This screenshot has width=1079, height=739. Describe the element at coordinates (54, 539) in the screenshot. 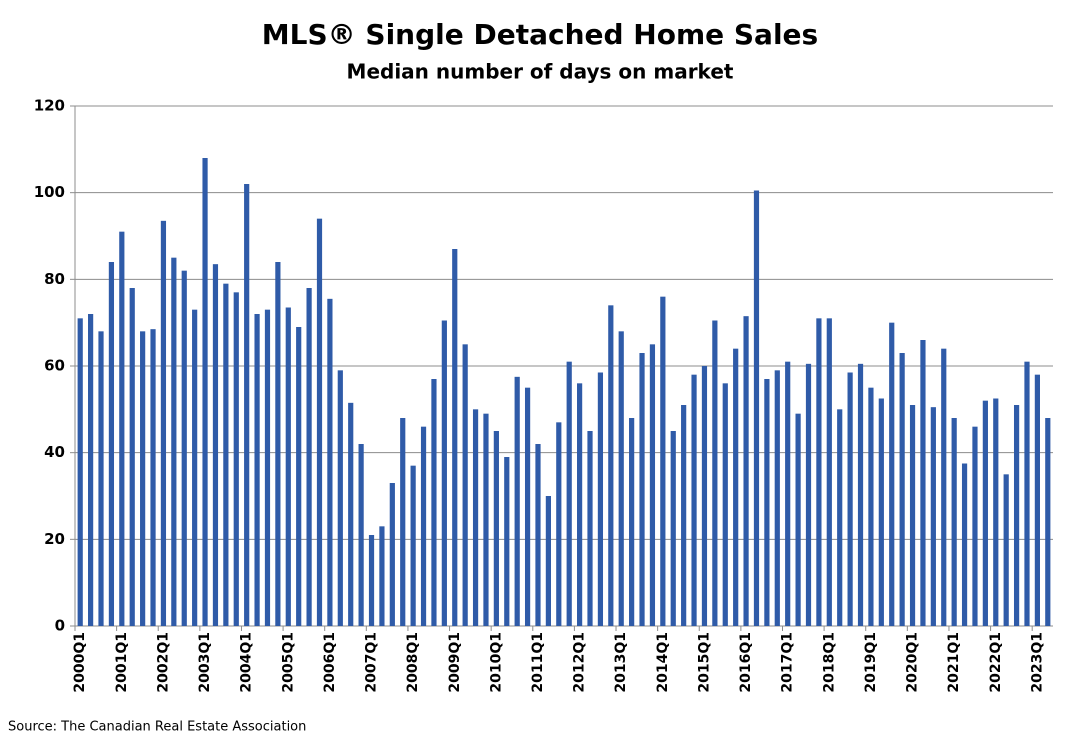

I see `y-tick-label: 20` at that location.